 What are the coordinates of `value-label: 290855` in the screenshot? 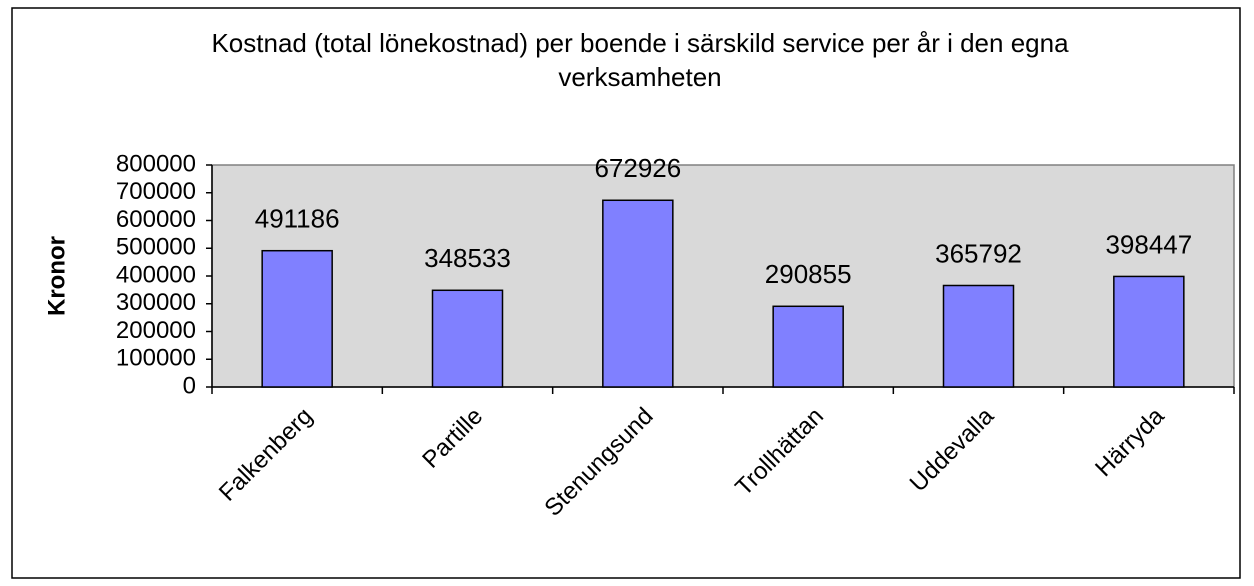 It's located at (808, 274).